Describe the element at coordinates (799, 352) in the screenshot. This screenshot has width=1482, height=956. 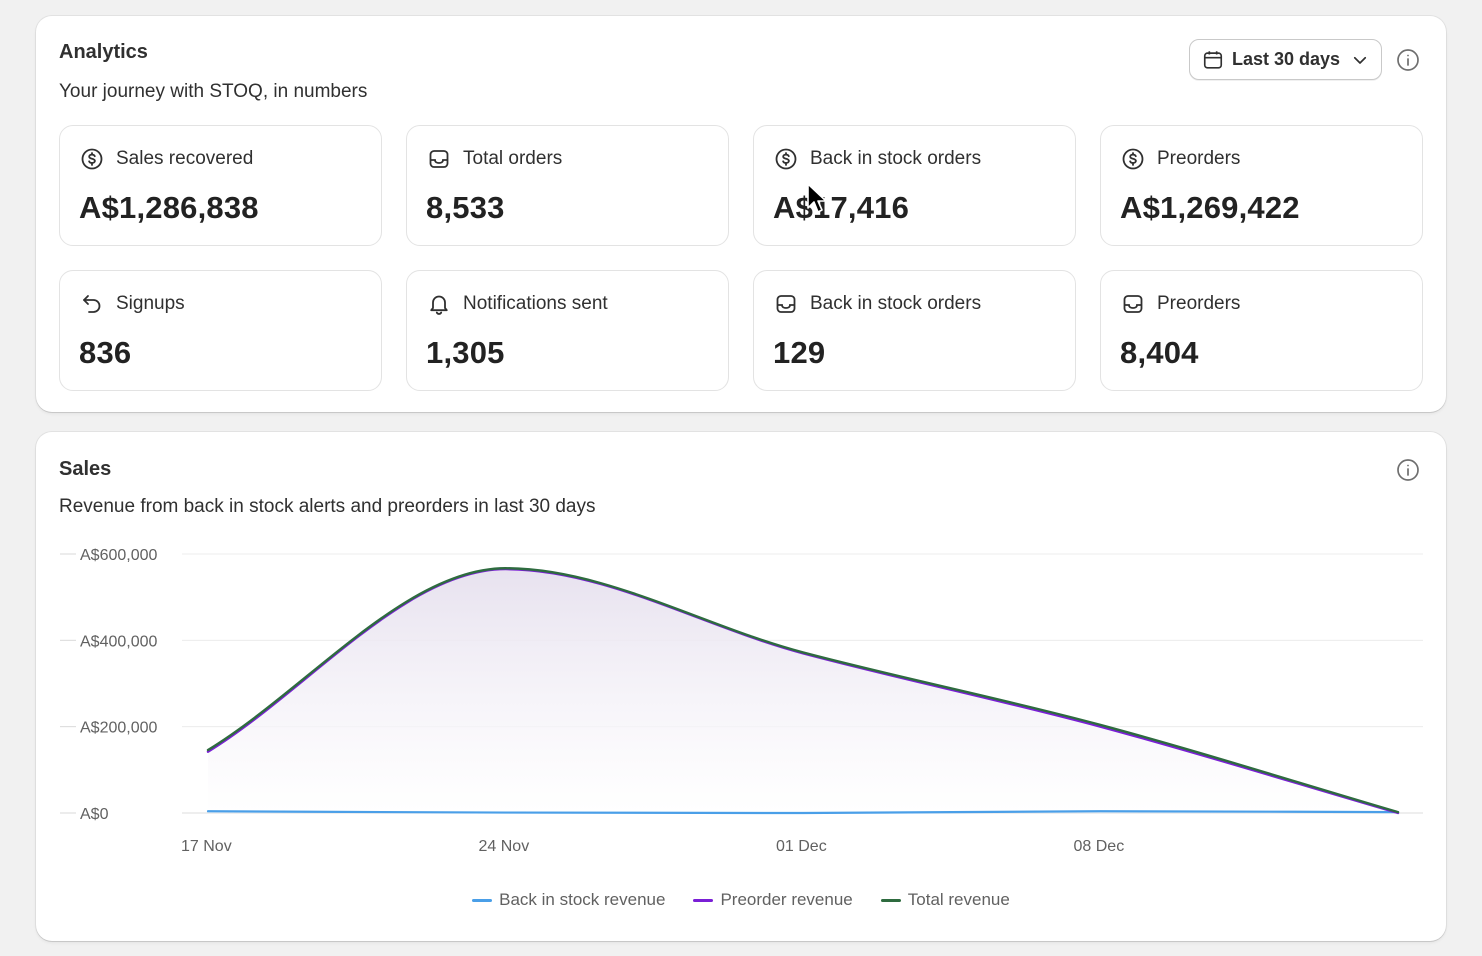
I see `stat-value: 129` at that location.